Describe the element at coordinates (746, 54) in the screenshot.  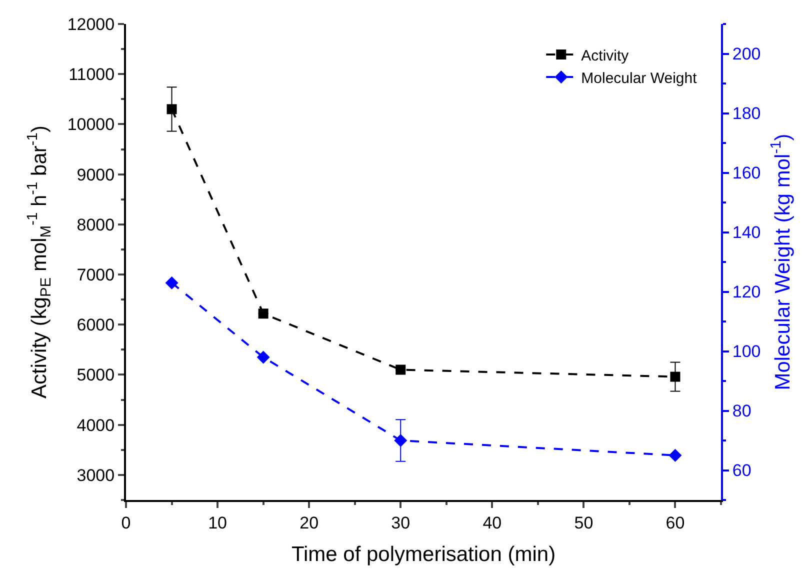
I see `y2-tick-label: 200` at that location.